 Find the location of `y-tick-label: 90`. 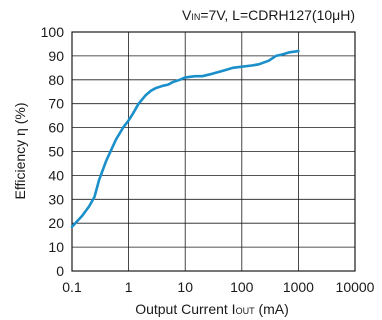

y-tick-label: 90 is located at coordinates (56, 56).